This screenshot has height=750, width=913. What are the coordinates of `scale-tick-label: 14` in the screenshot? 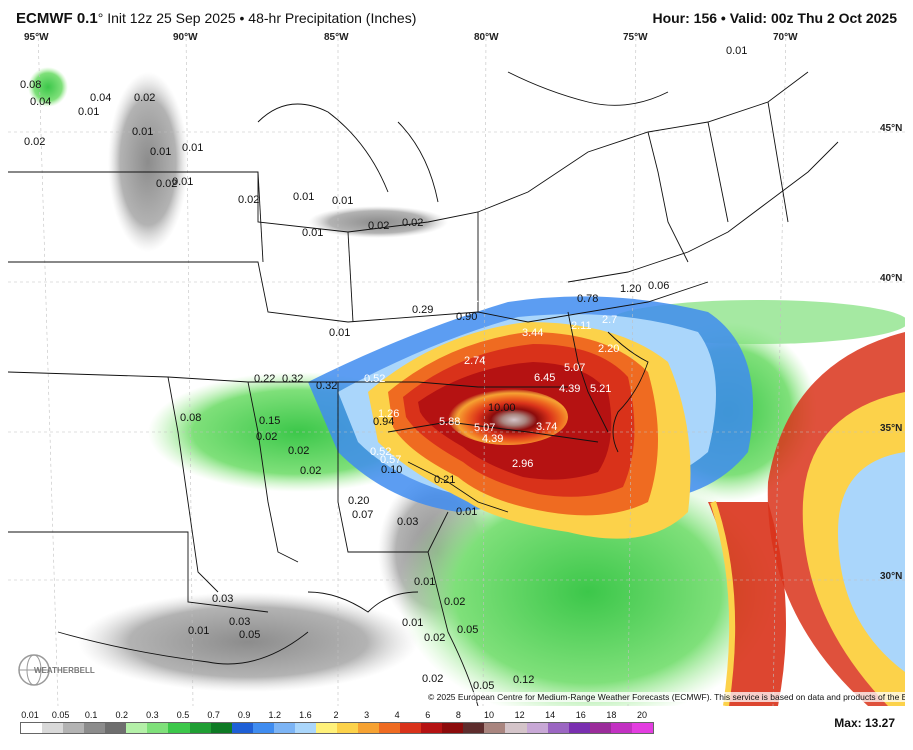 It's located at (550, 715).